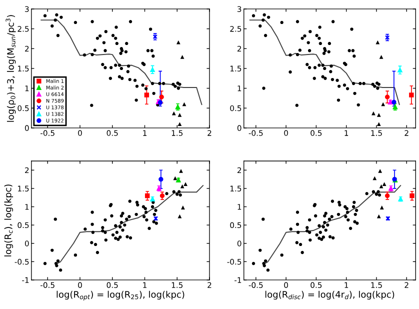 The width and height of the screenshot is (419, 309). Describe the element at coordinates (9, 220) in the screenshot. I see `y-axis-title: log(R$_{c}$), log(kpc)` at that location.